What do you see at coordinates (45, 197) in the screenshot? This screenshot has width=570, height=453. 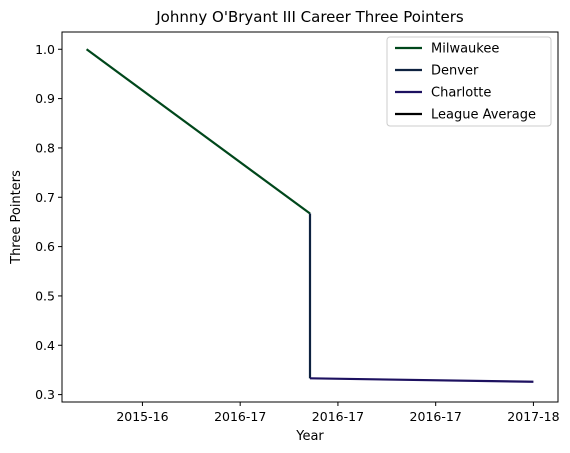 I see `y-tick-label: 0.7` at bounding box center [45, 197].